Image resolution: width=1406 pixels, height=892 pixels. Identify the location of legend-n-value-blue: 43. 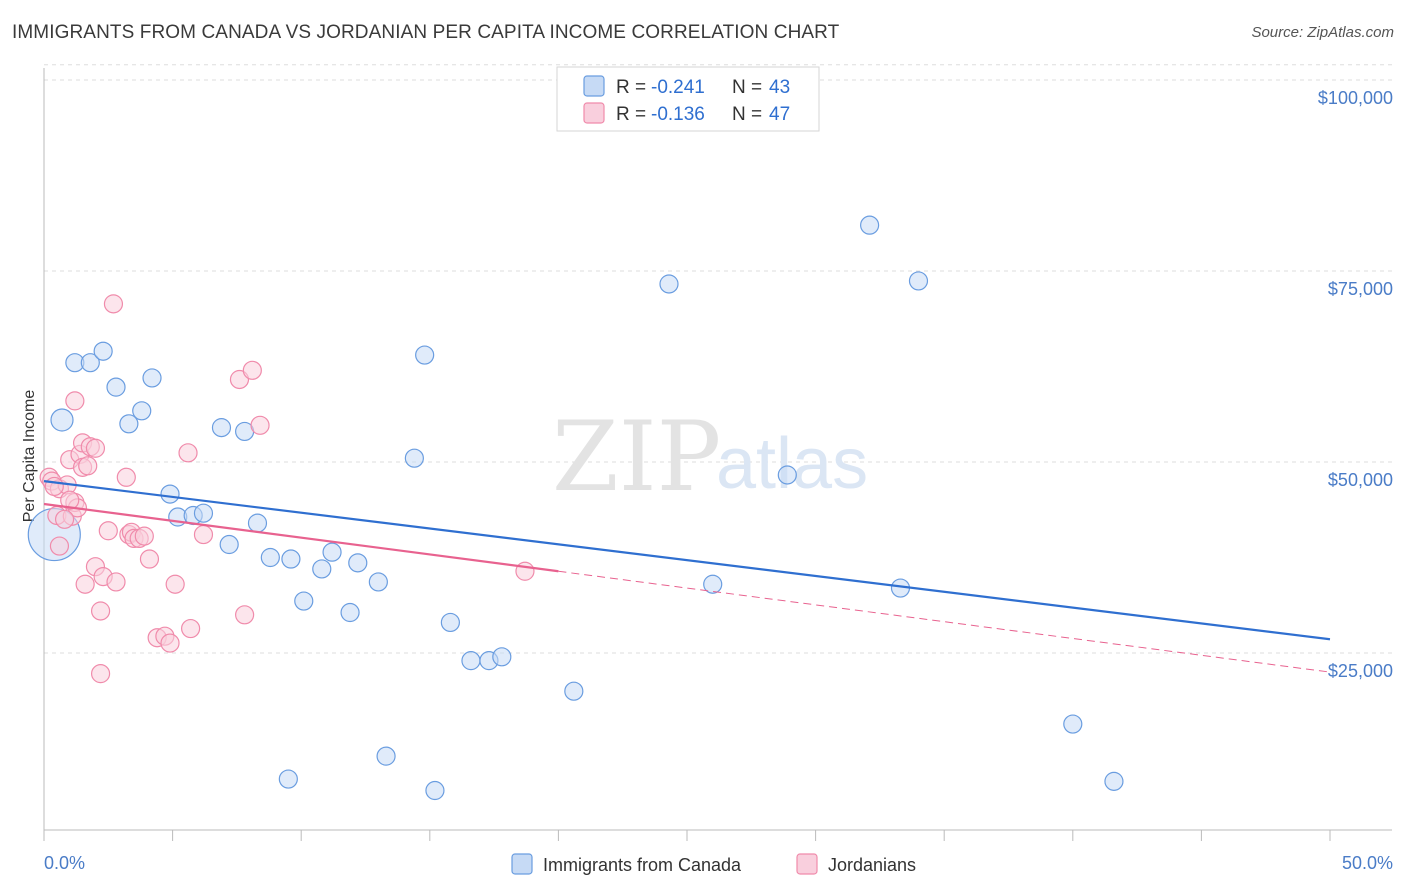
(779, 87).